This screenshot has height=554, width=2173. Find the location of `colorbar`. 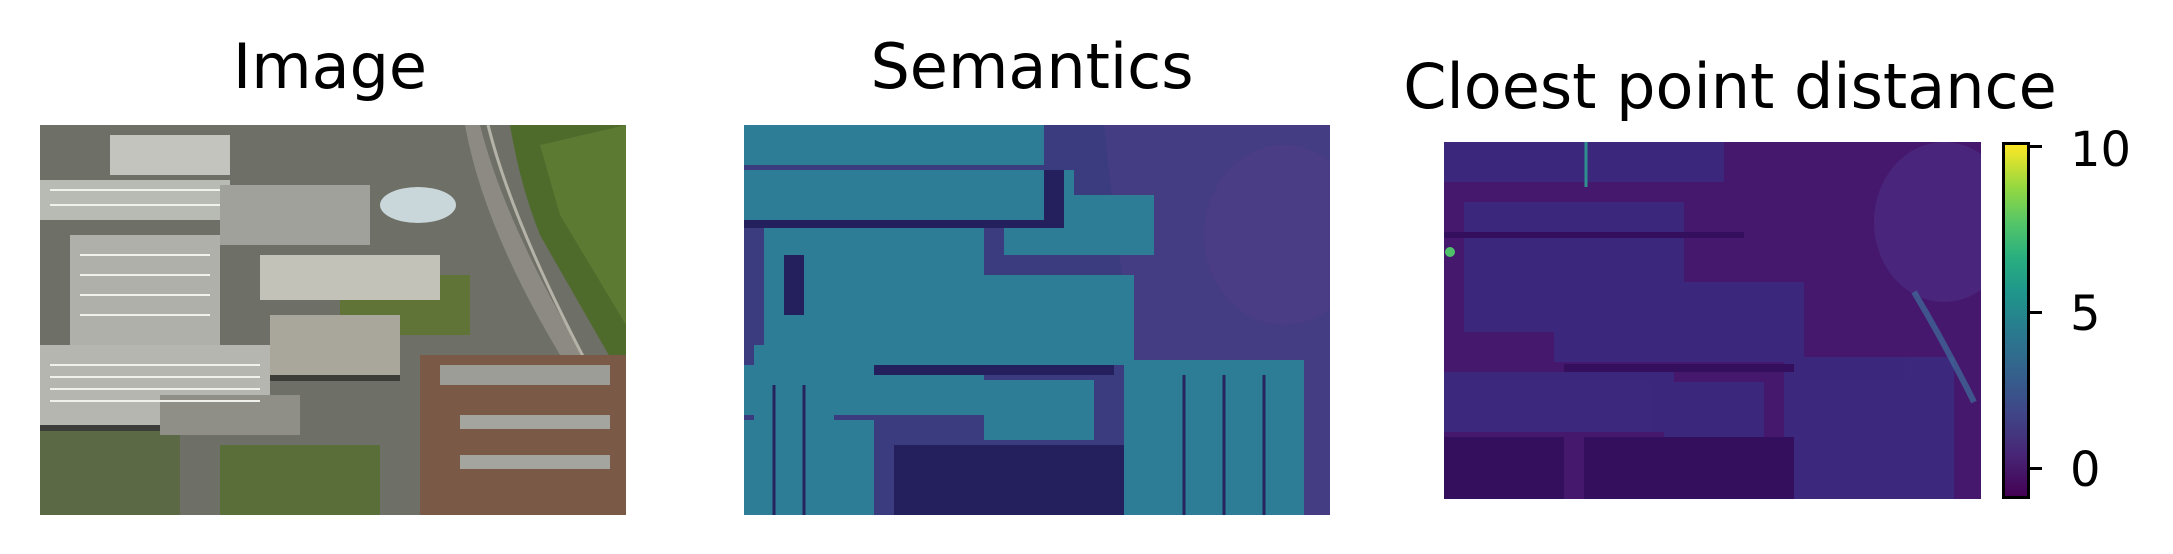

colorbar is located at coordinates (2016, 320).